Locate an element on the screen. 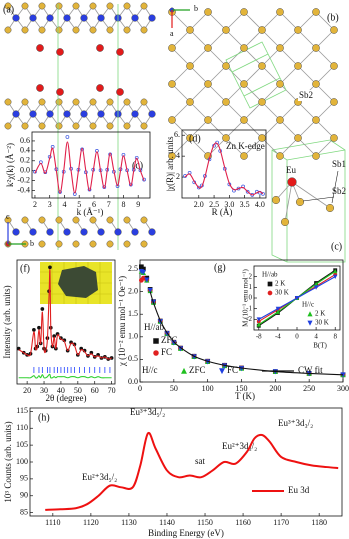 Image resolution: width=349 pixels, height=539 pixels. x-tick-label: 70 is located at coordinates (112, 390).